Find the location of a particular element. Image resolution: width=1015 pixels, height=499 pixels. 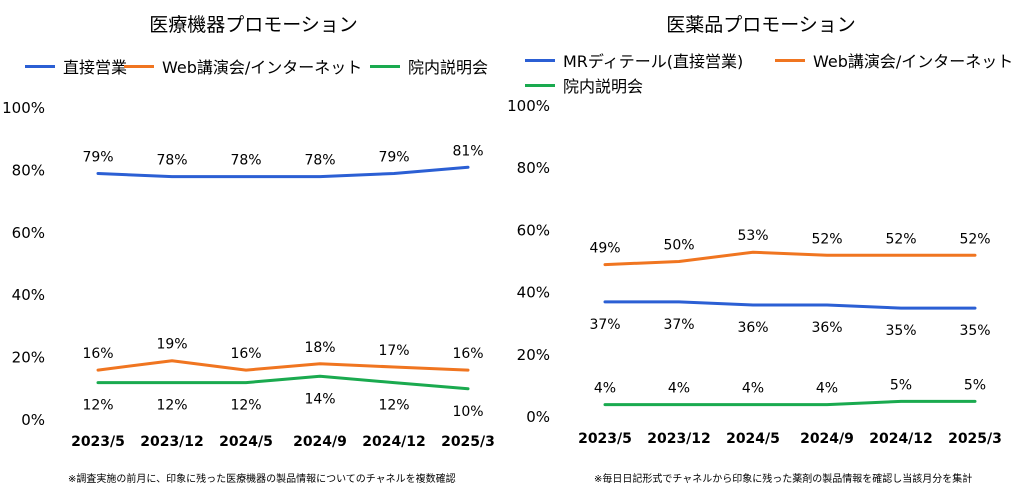

data-label: 10% is located at coordinates (467, 412).